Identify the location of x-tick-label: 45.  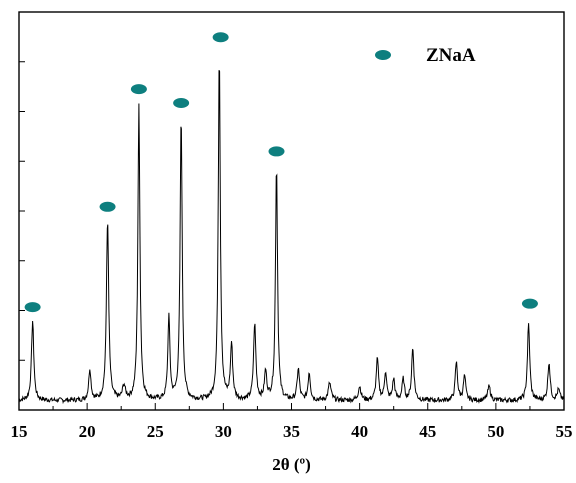
(427, 431).